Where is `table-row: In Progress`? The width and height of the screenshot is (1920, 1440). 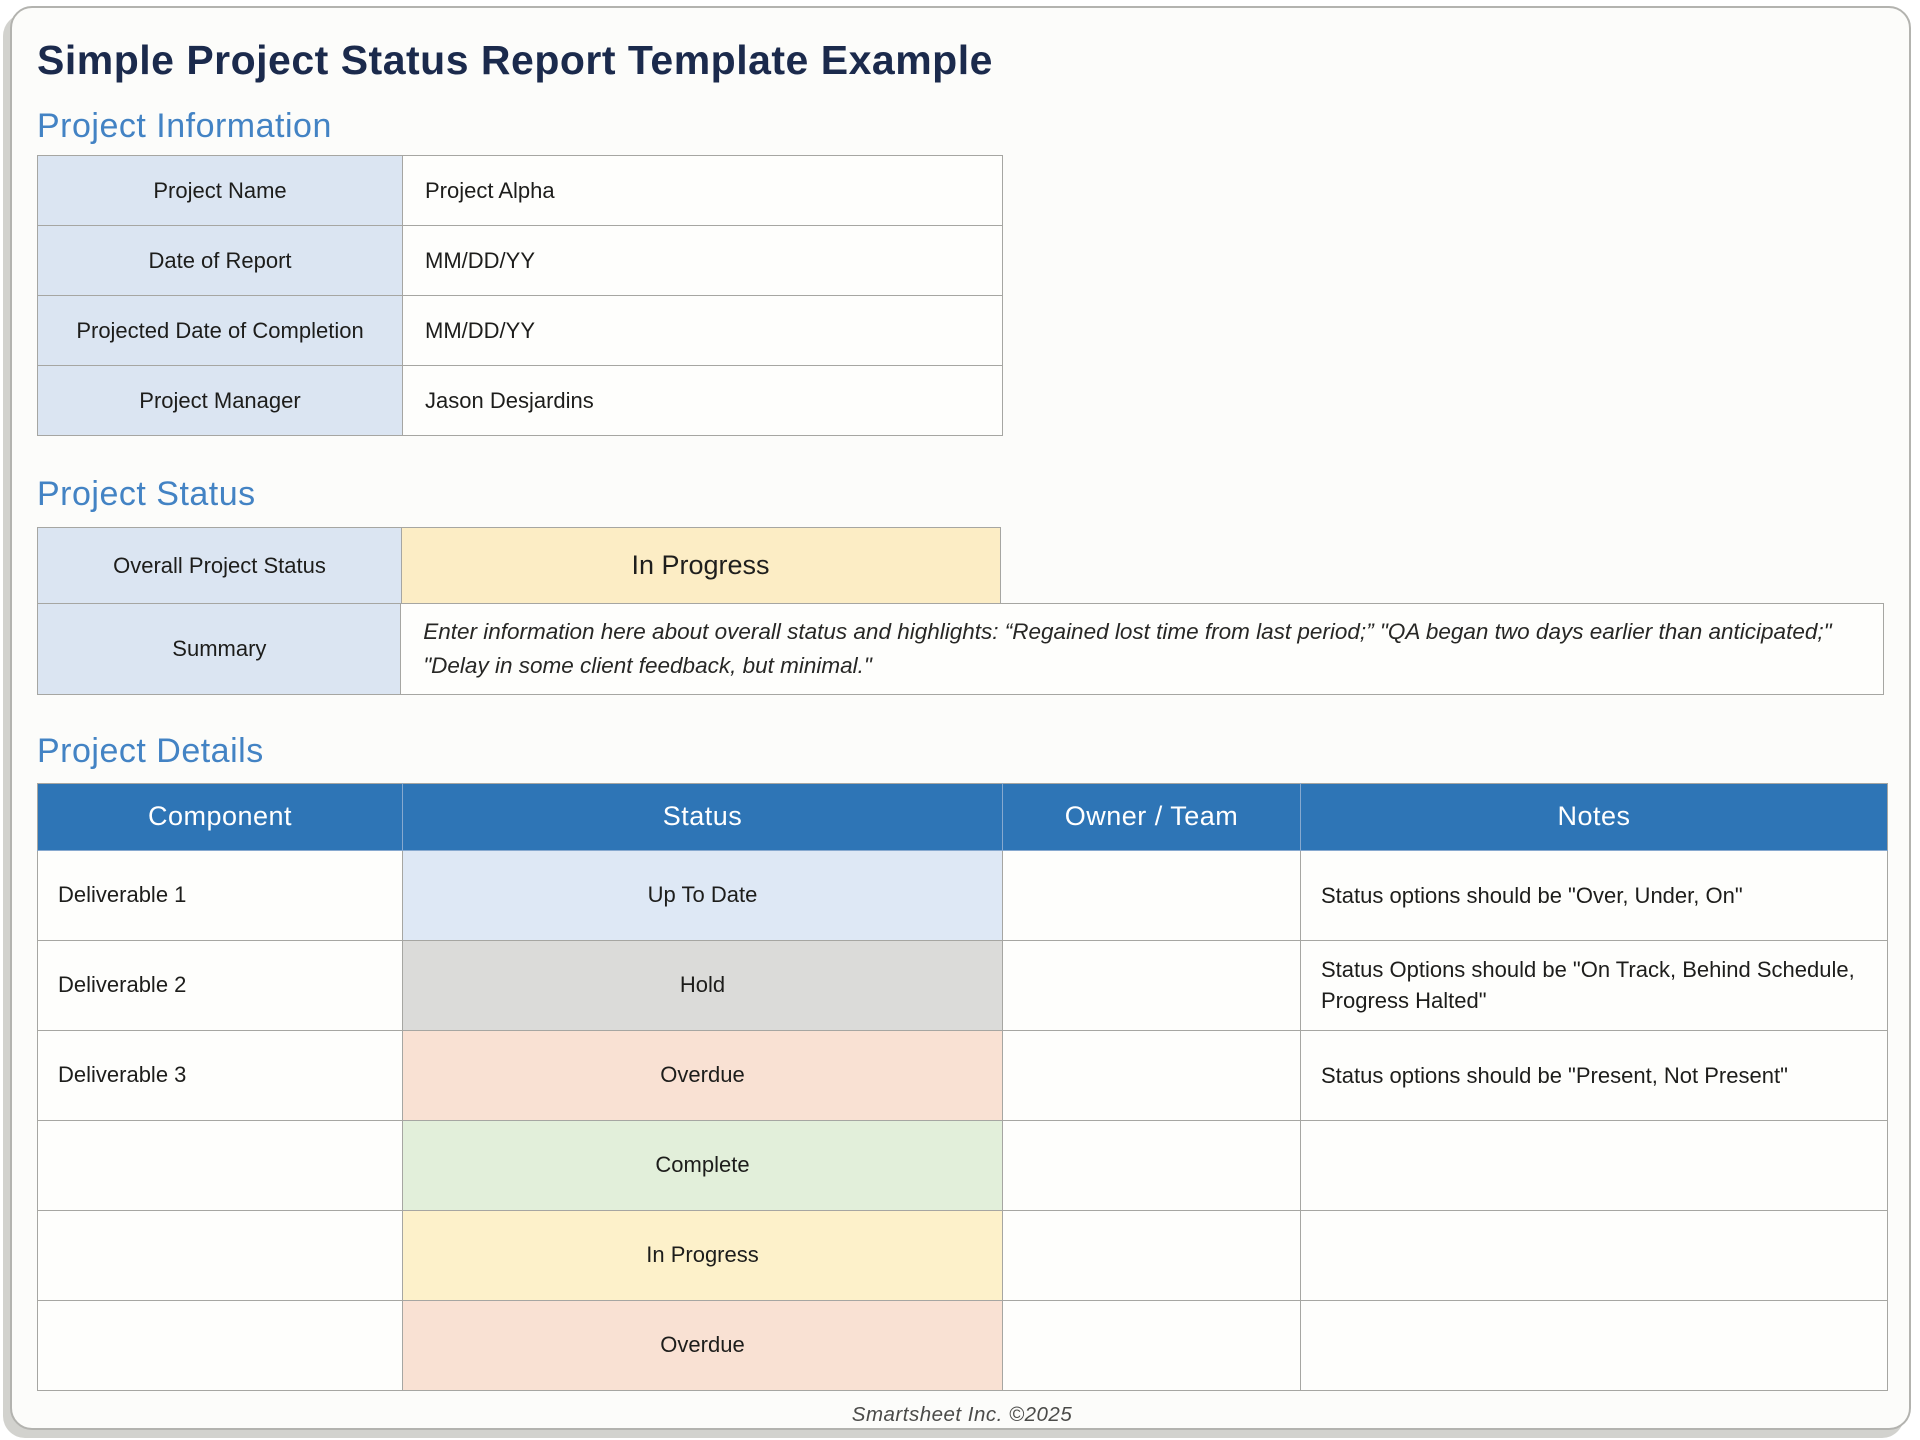 table-row: In Progress is located at coordinates (962, 1255).